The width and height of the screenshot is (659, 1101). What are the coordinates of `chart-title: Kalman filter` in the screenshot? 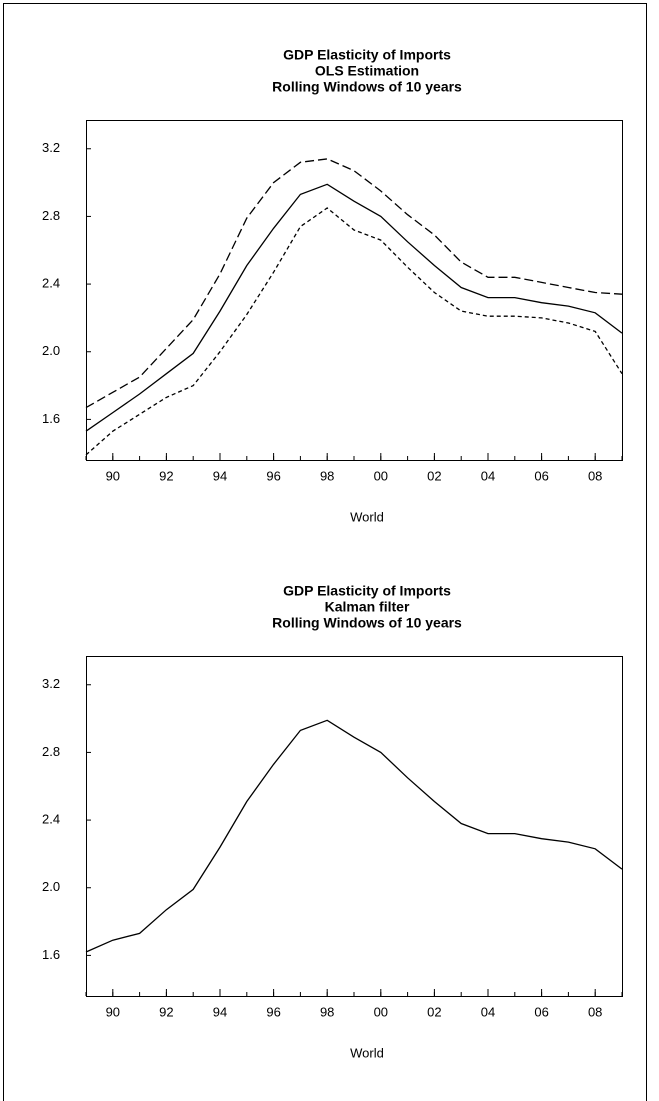 It's located at (367, 607).